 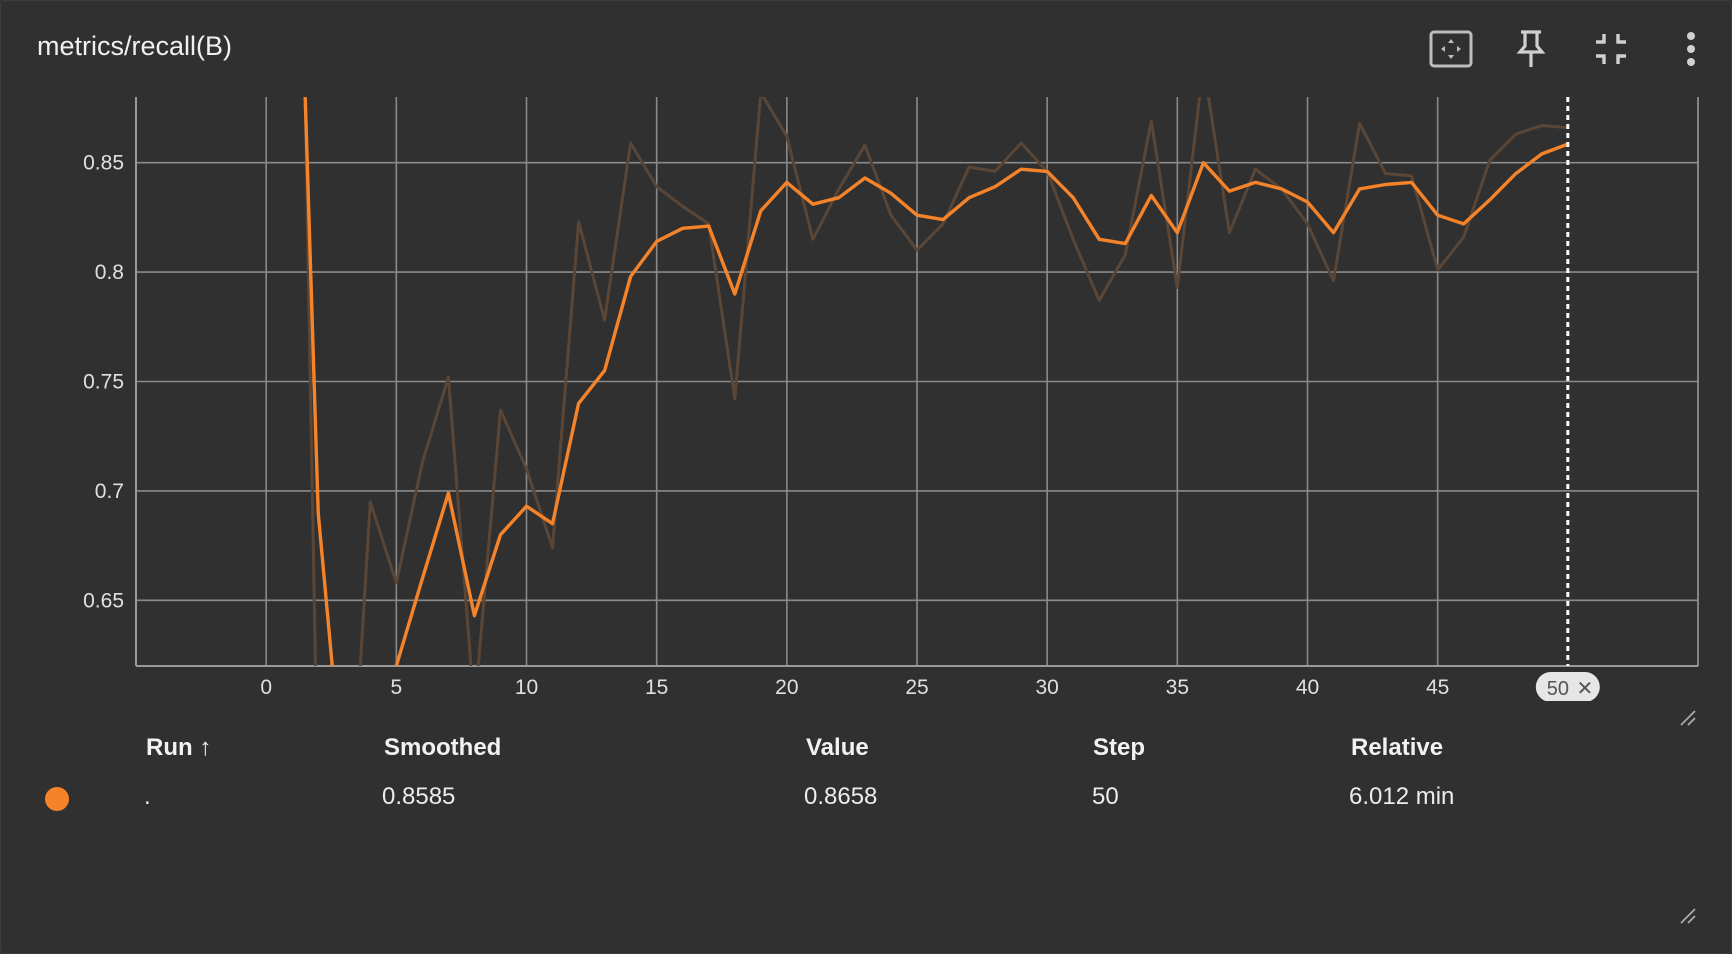 What do you see at coordinates (656, 687) in the screenshot?
I see `x-tick-label: 15` at bounding box center [656, 687].